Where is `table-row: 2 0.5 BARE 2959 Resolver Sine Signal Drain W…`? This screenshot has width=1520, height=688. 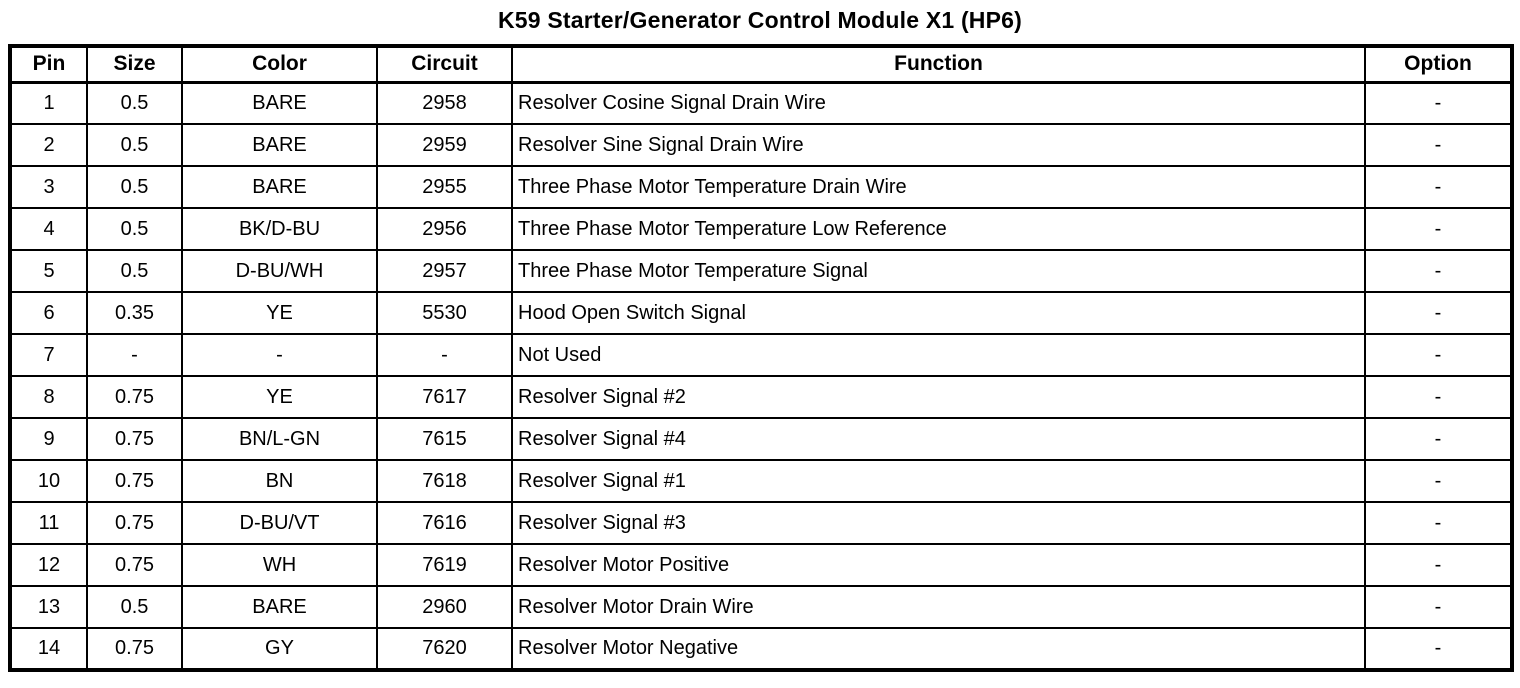
table-row: 2 0.5 BARE 2959 Resolver Sine Signal Drain W… is located at coordinates (761, 145).